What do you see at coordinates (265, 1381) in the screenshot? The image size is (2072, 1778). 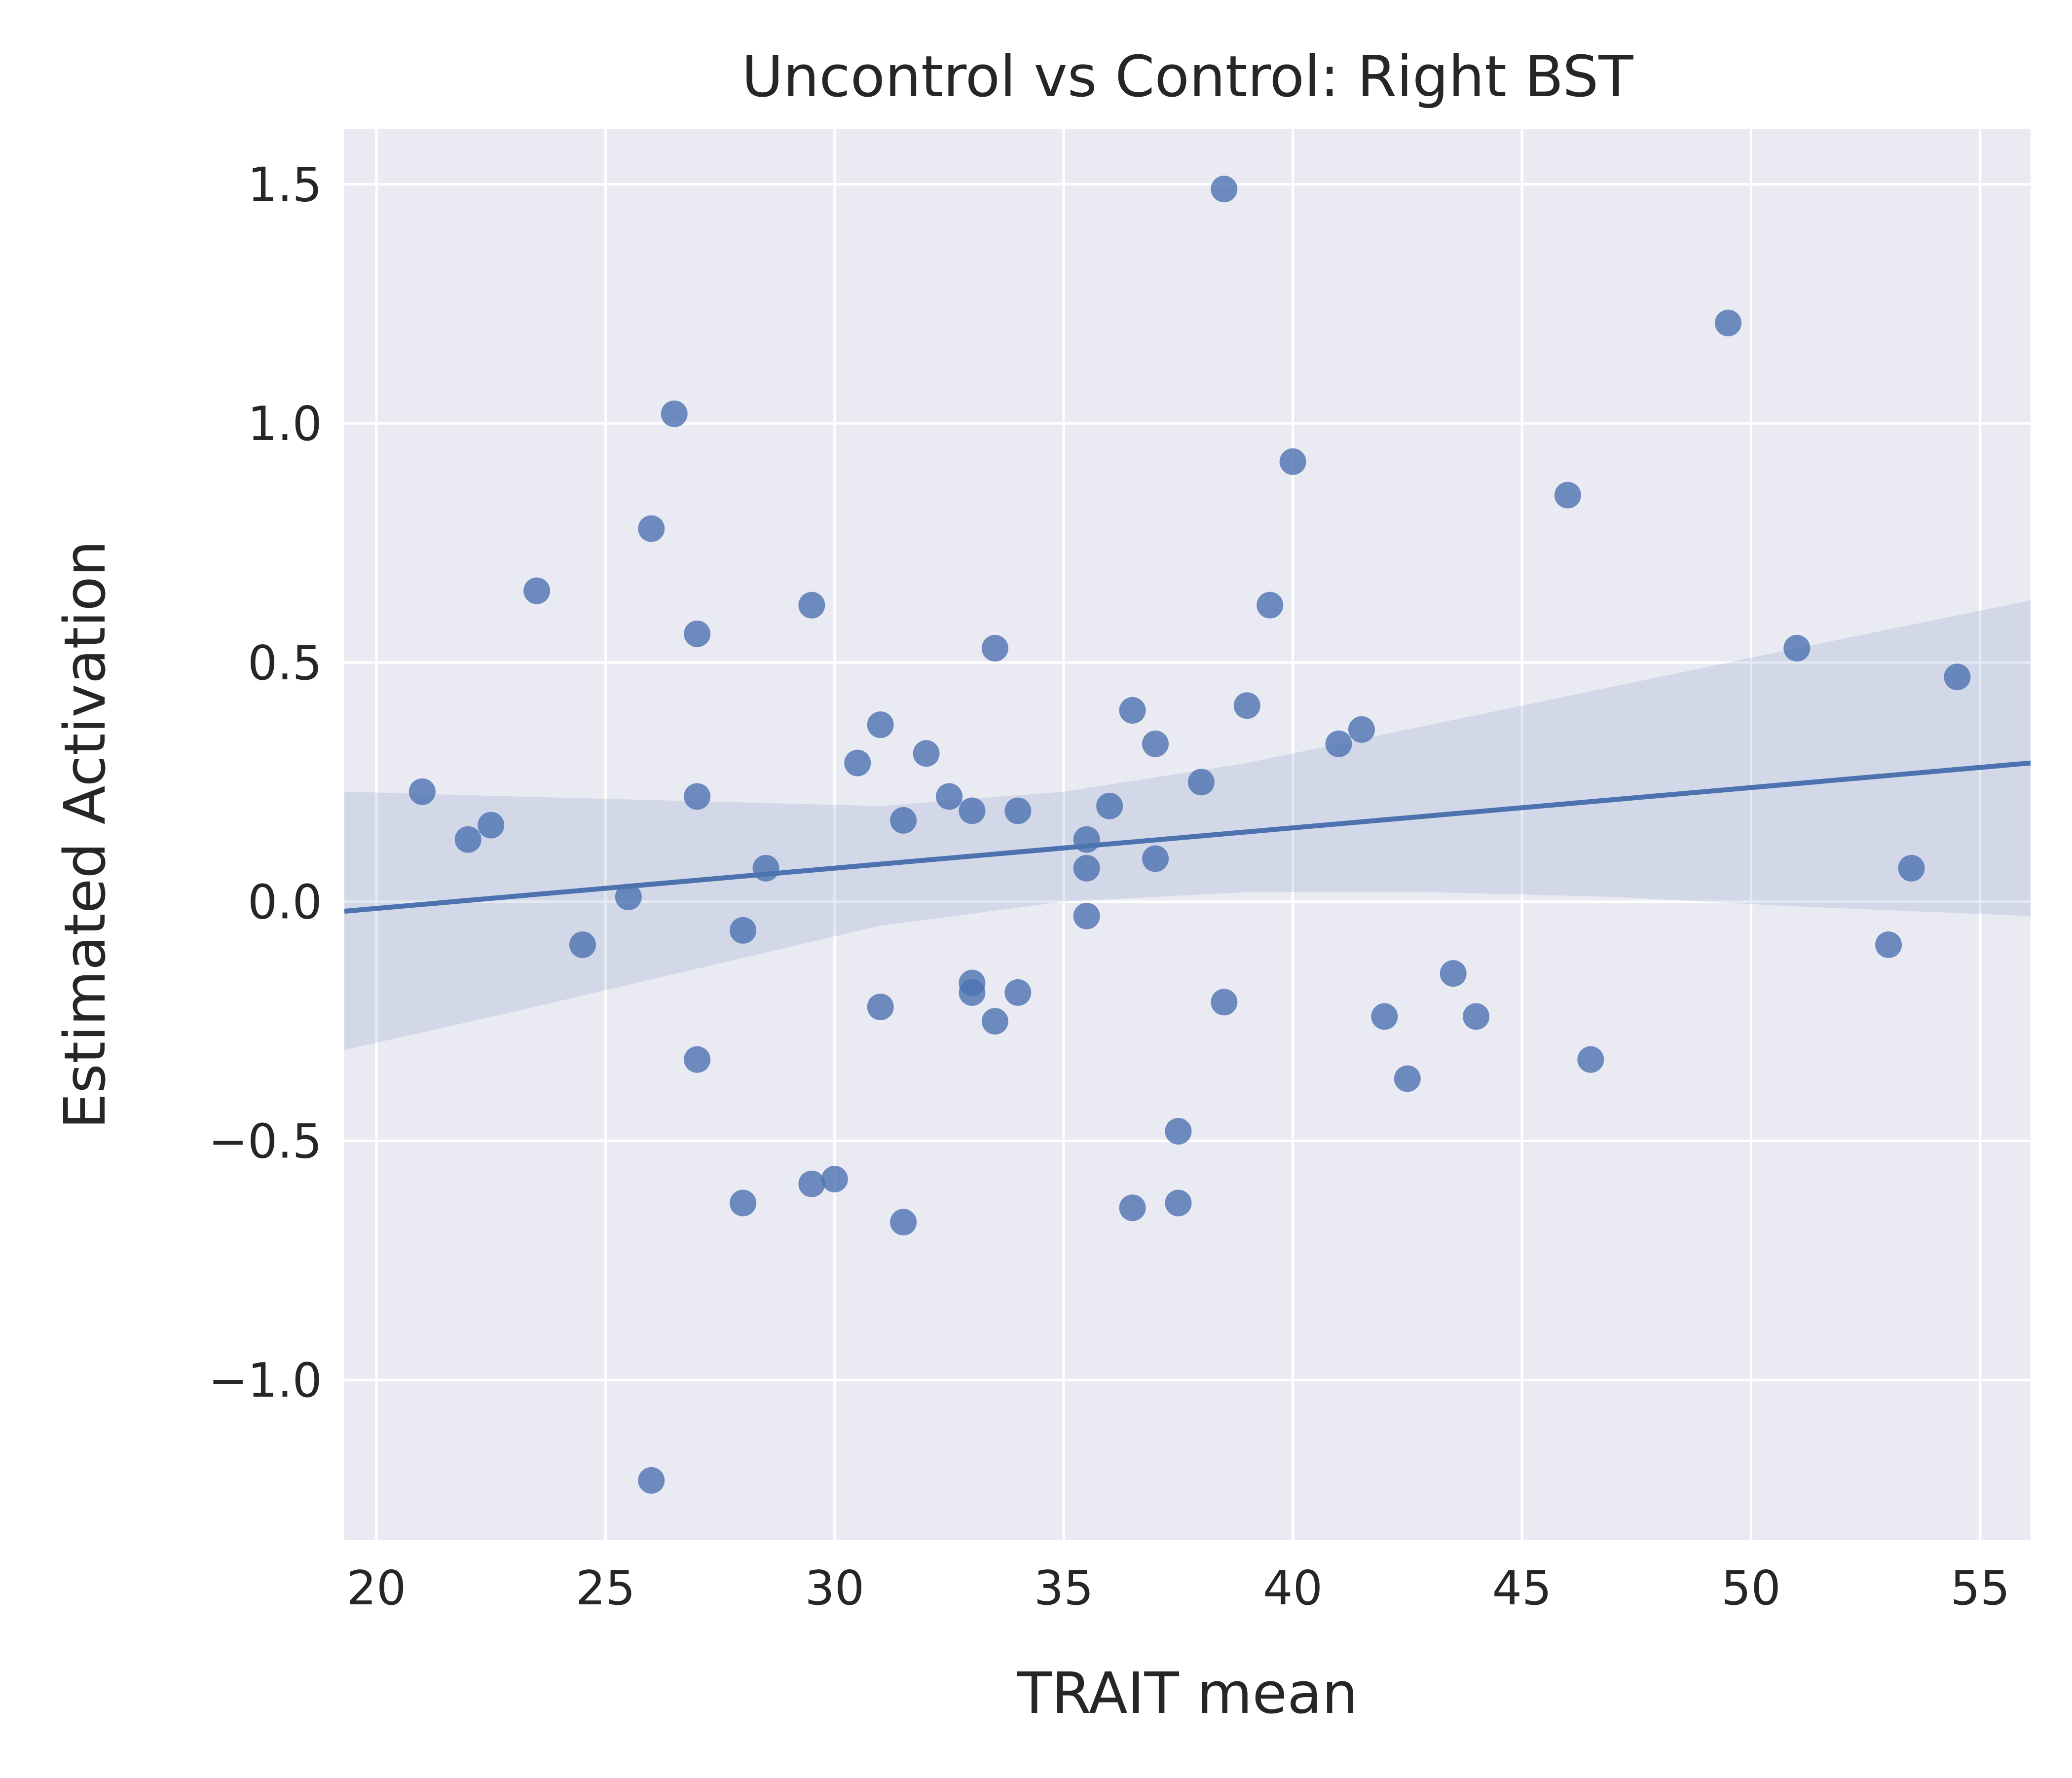 I see `y-tick-label: −1.0` at bounding box center [265, 1381].